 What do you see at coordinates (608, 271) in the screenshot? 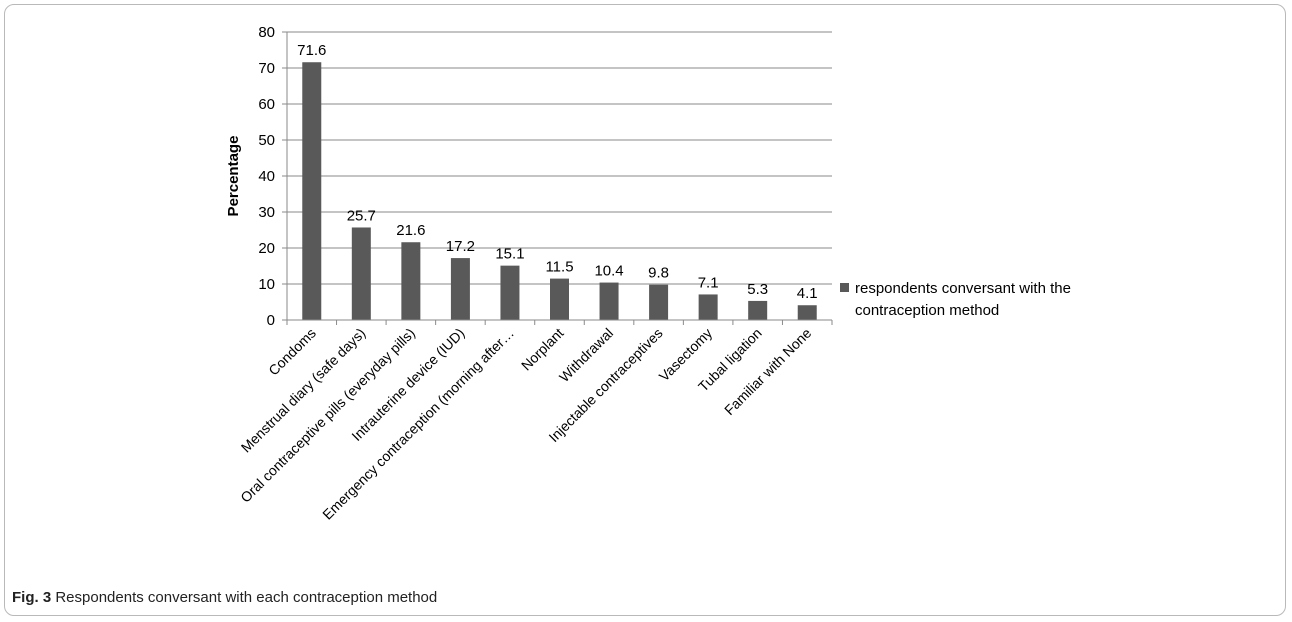
I see `data-label: 10.4` at bounding box center [608, 271].